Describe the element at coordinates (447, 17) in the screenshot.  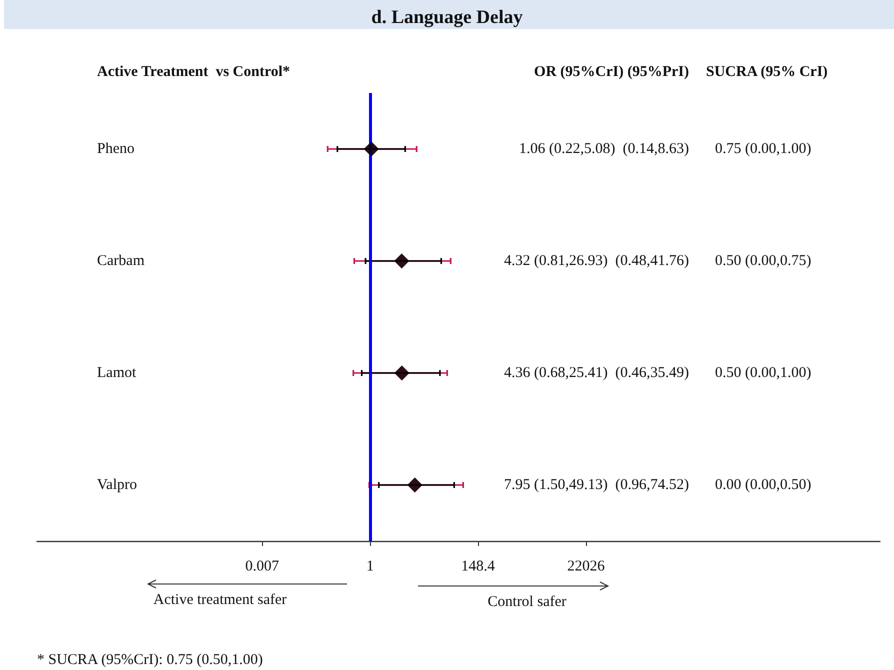
I see `chart-title: d. Language Delay` at that location.